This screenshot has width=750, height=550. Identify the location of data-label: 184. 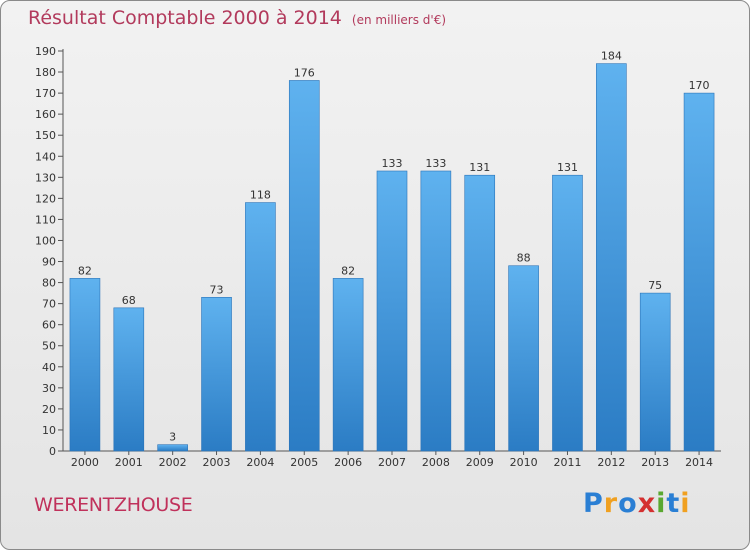
(611, 56).